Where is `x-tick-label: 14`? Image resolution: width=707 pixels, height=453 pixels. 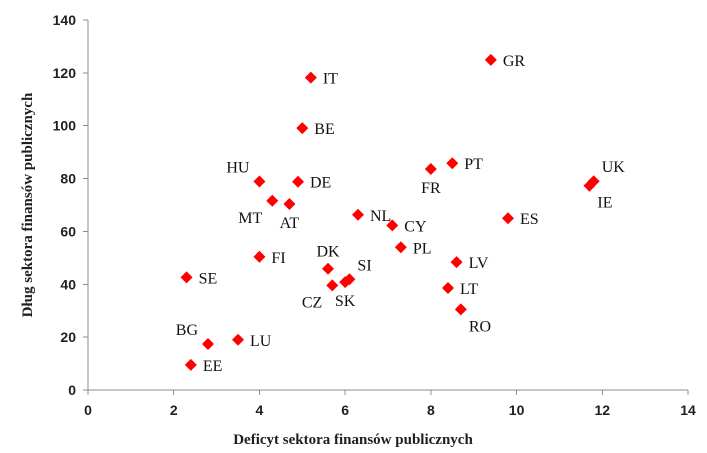 x-tick-label: 14 is located at coordinates (688, 410).